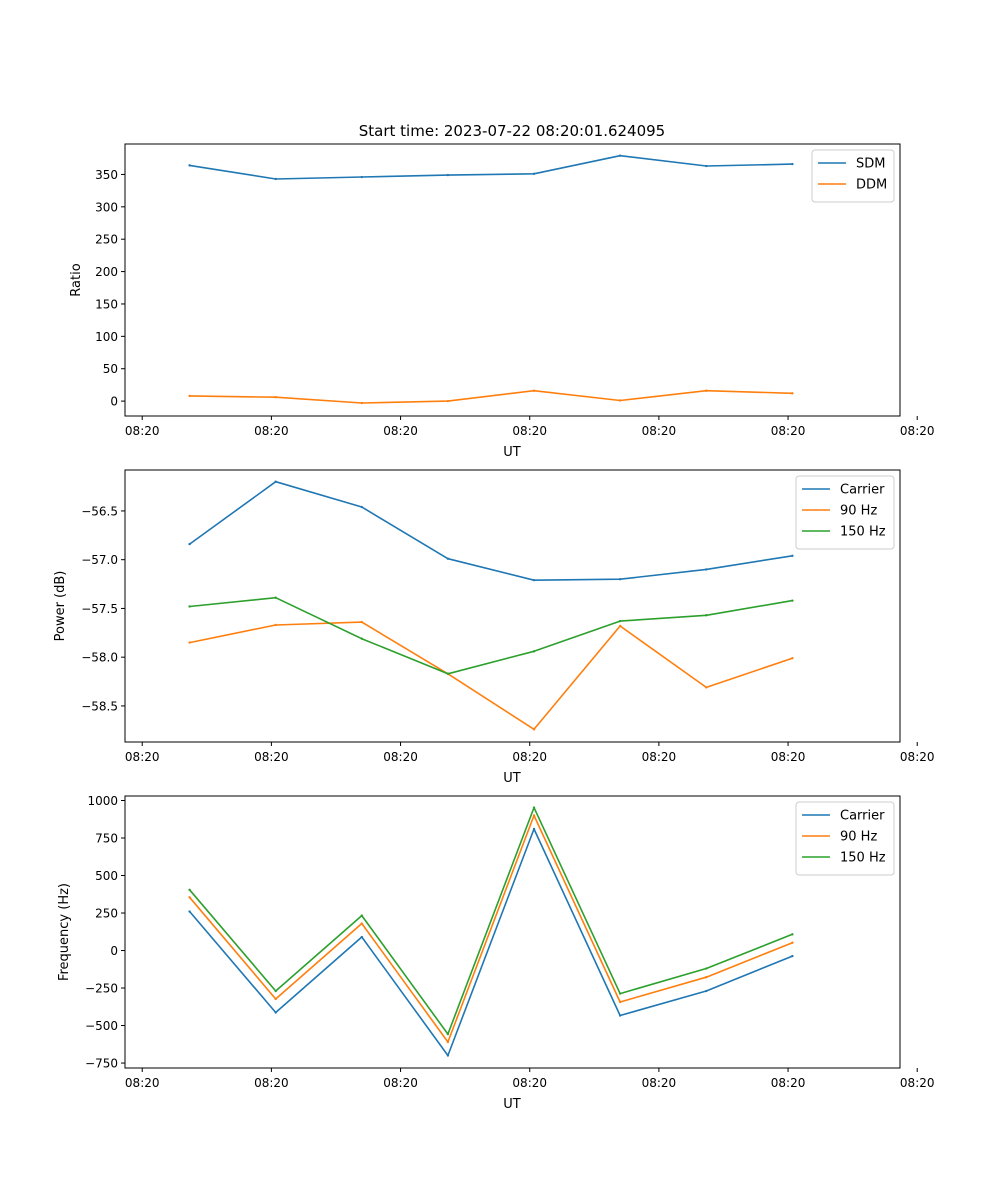 Image resolution: width=1000 pixels, height=1200 pixels. What do you see at coordinates (101, 1026) in the screenshot?
I see `y-tick-label: −500` at bounding box center [101, 1026].